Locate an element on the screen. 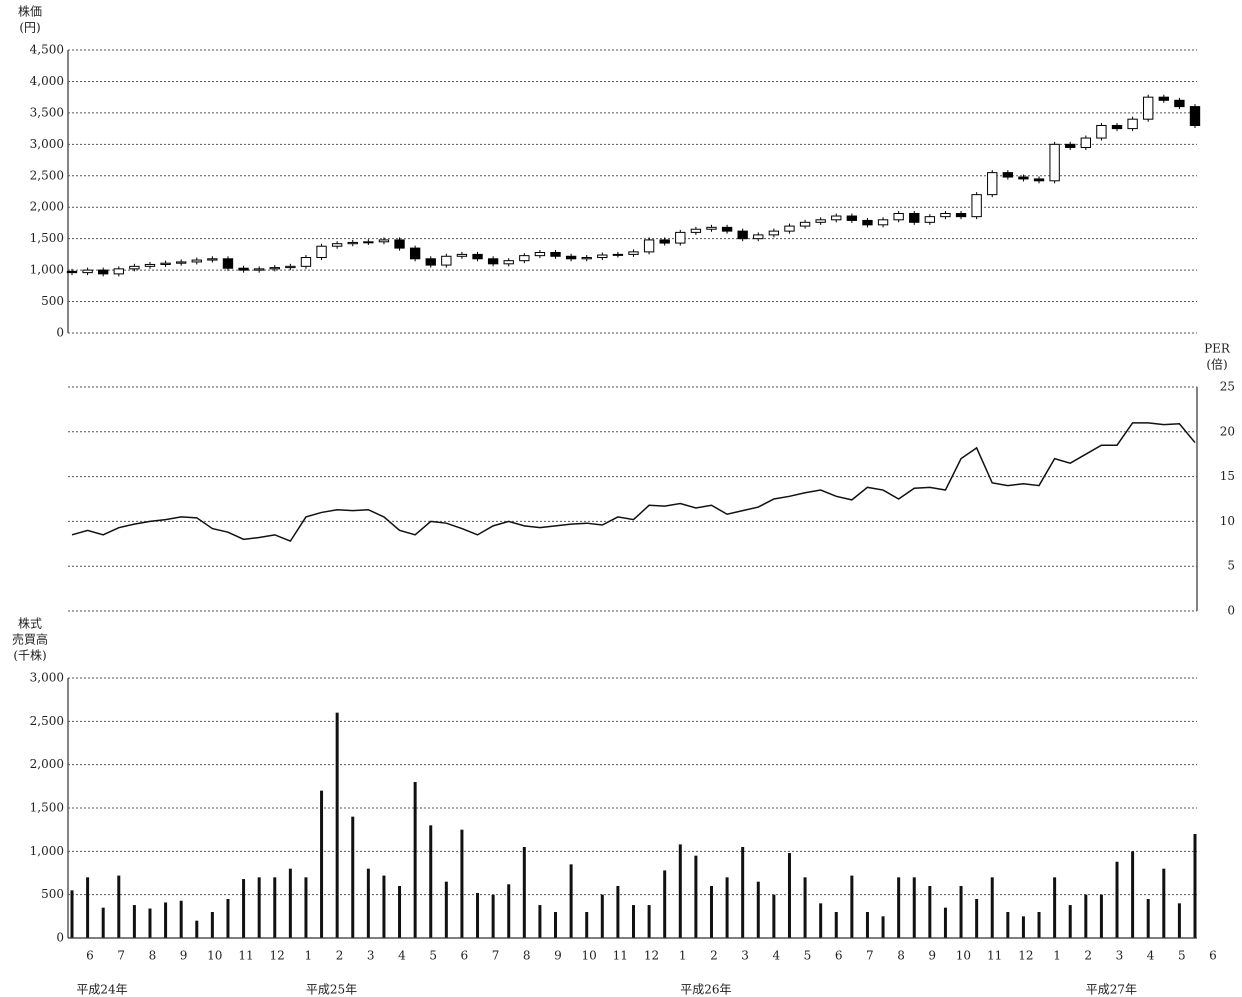 This screenshot has height=997, width=1242. y-tick-label: 1,000 is located at coordinates (47, 270).